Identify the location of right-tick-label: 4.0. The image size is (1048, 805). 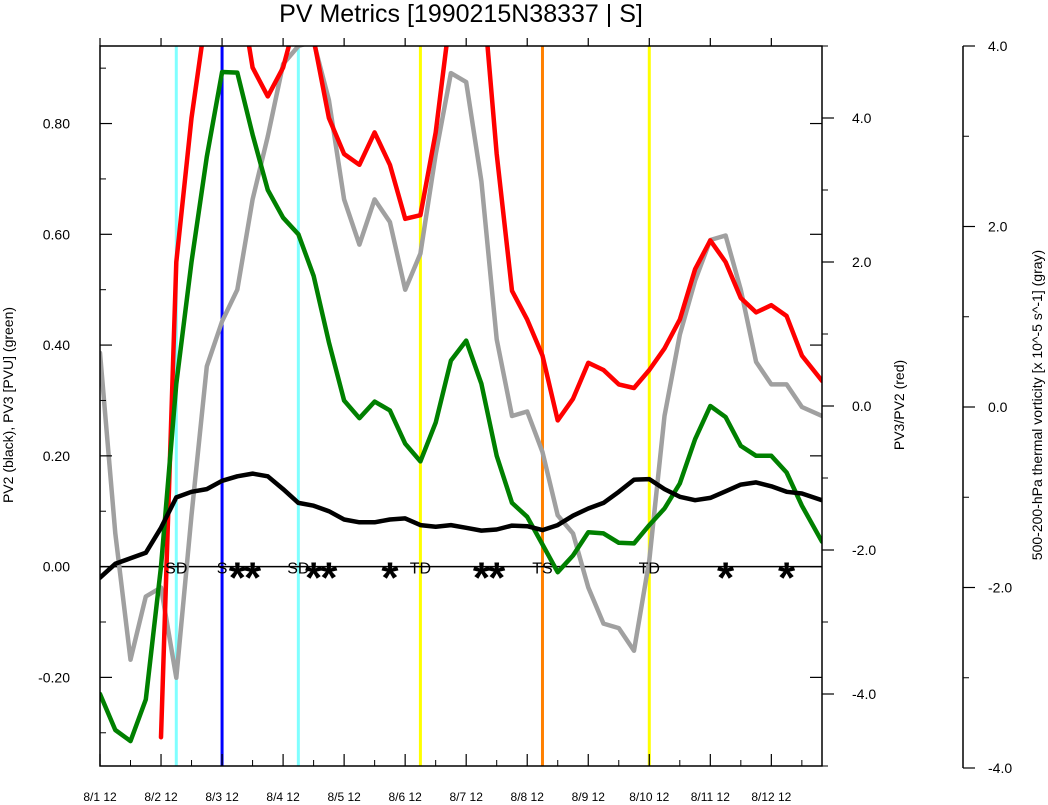
(862, 118).